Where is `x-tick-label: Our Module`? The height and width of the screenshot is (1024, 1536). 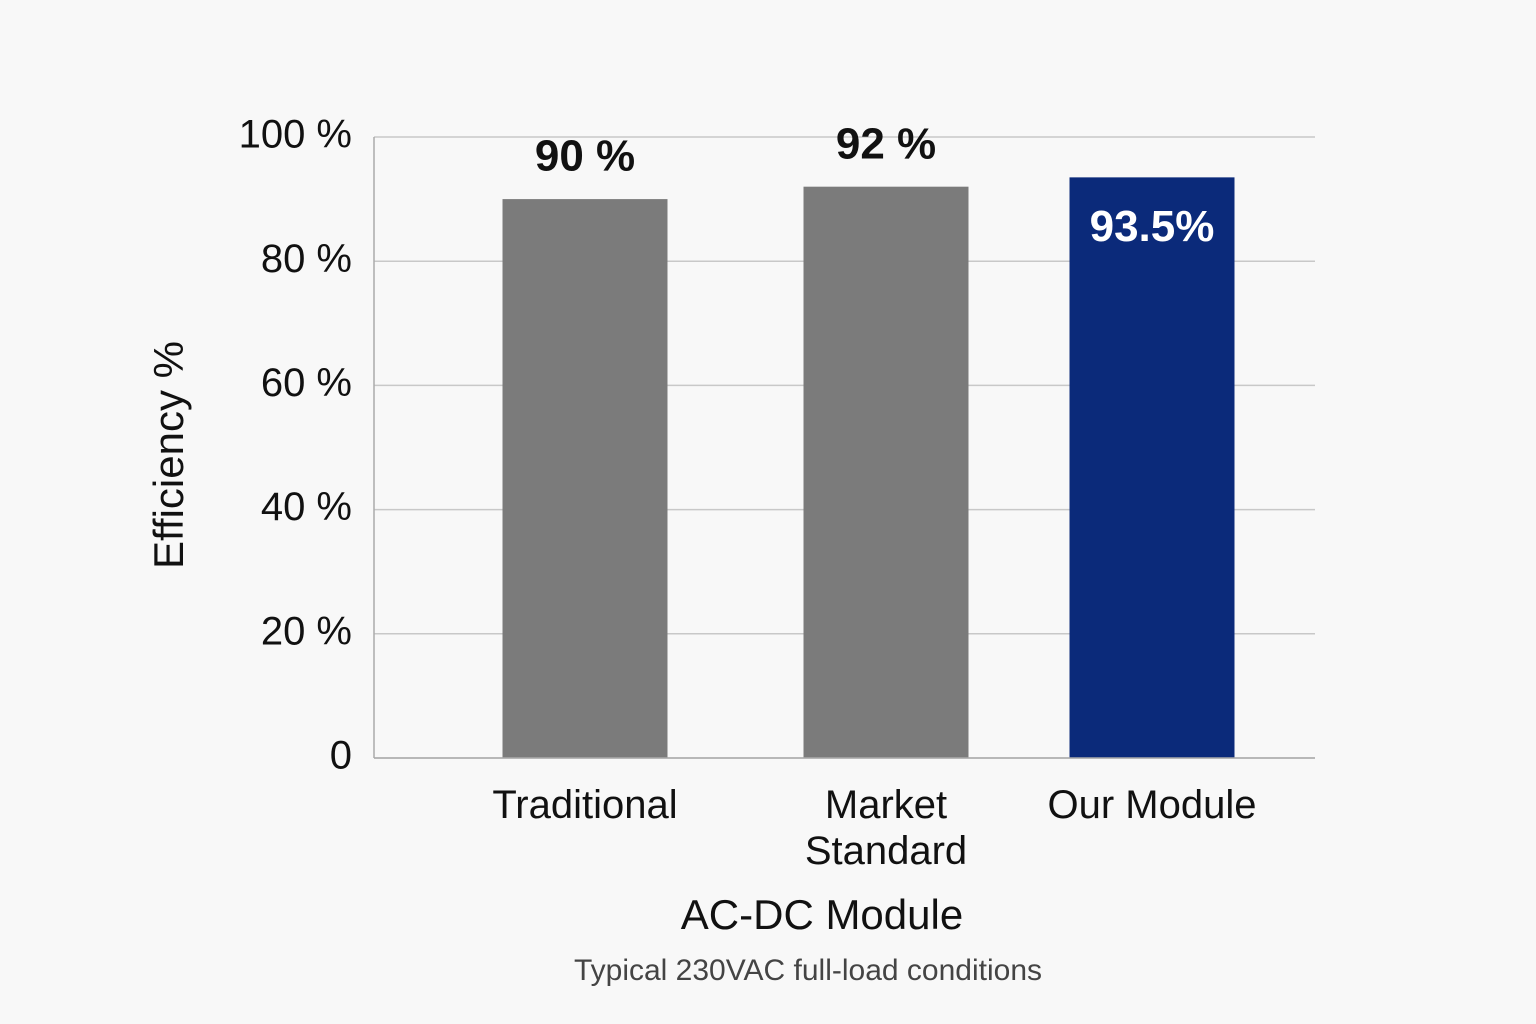 x-tick-label: Our Module is located at coordinates (1152, 805).